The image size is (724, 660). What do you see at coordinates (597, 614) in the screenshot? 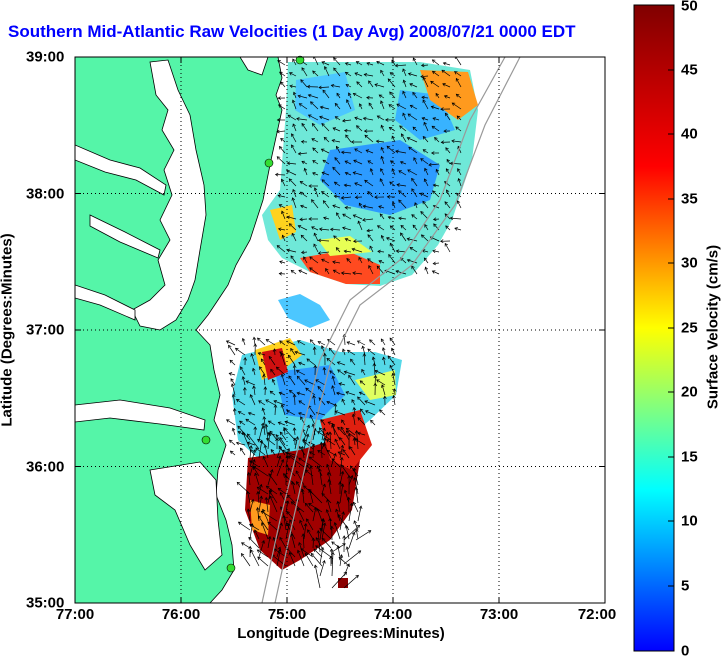
I see `x-tick-label: 72:00` at bounding box center [597, 614].